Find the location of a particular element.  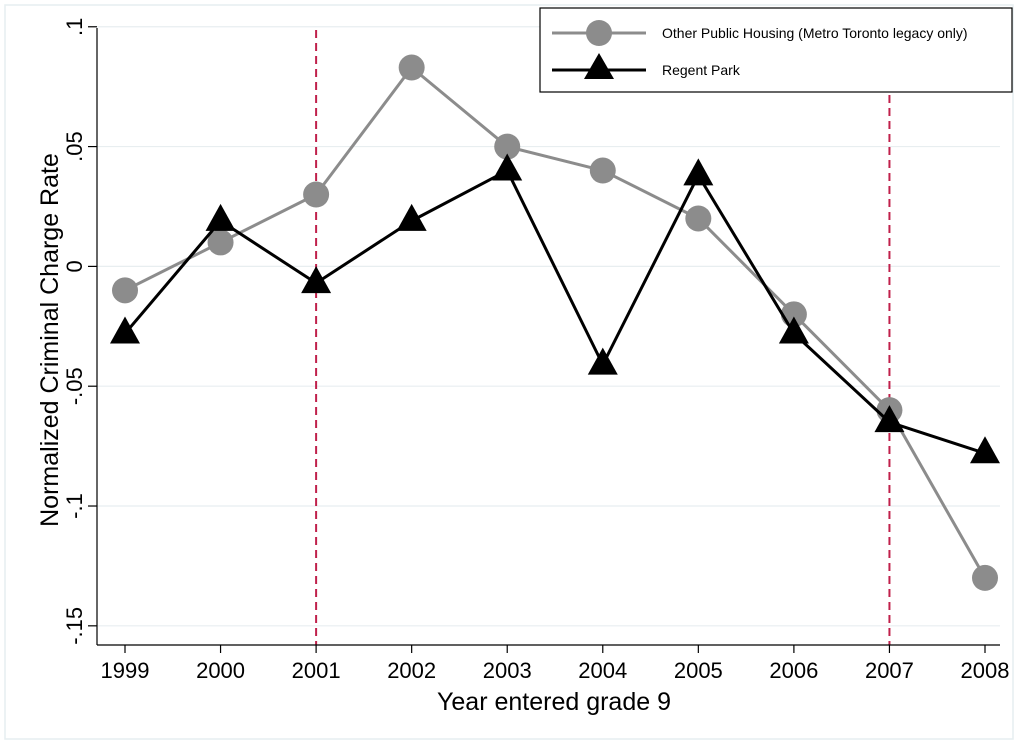

y-tick-label: -.15 is located at coordinates (74, 626).